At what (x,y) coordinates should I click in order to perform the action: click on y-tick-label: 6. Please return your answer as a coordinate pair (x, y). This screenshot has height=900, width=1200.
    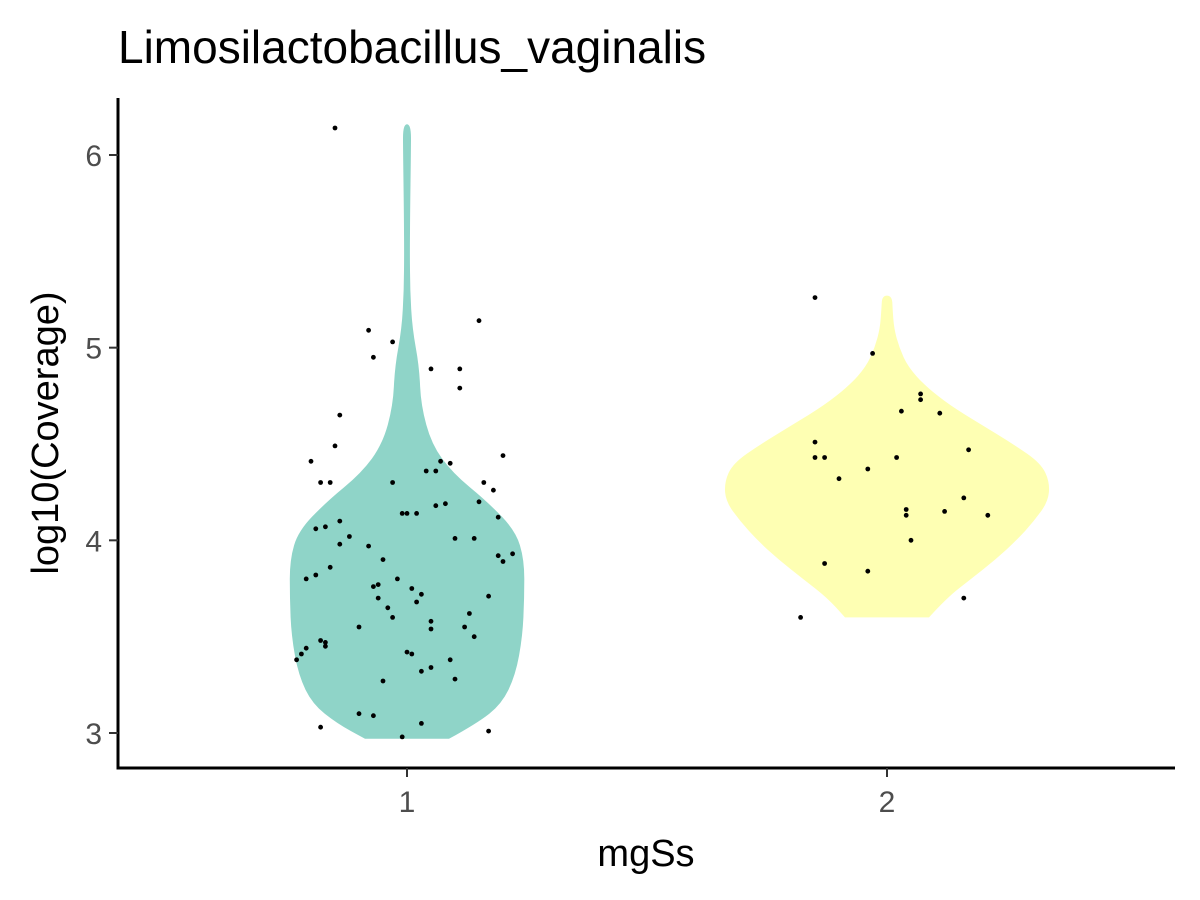
    Looking at the image, I should click on (93, 156).